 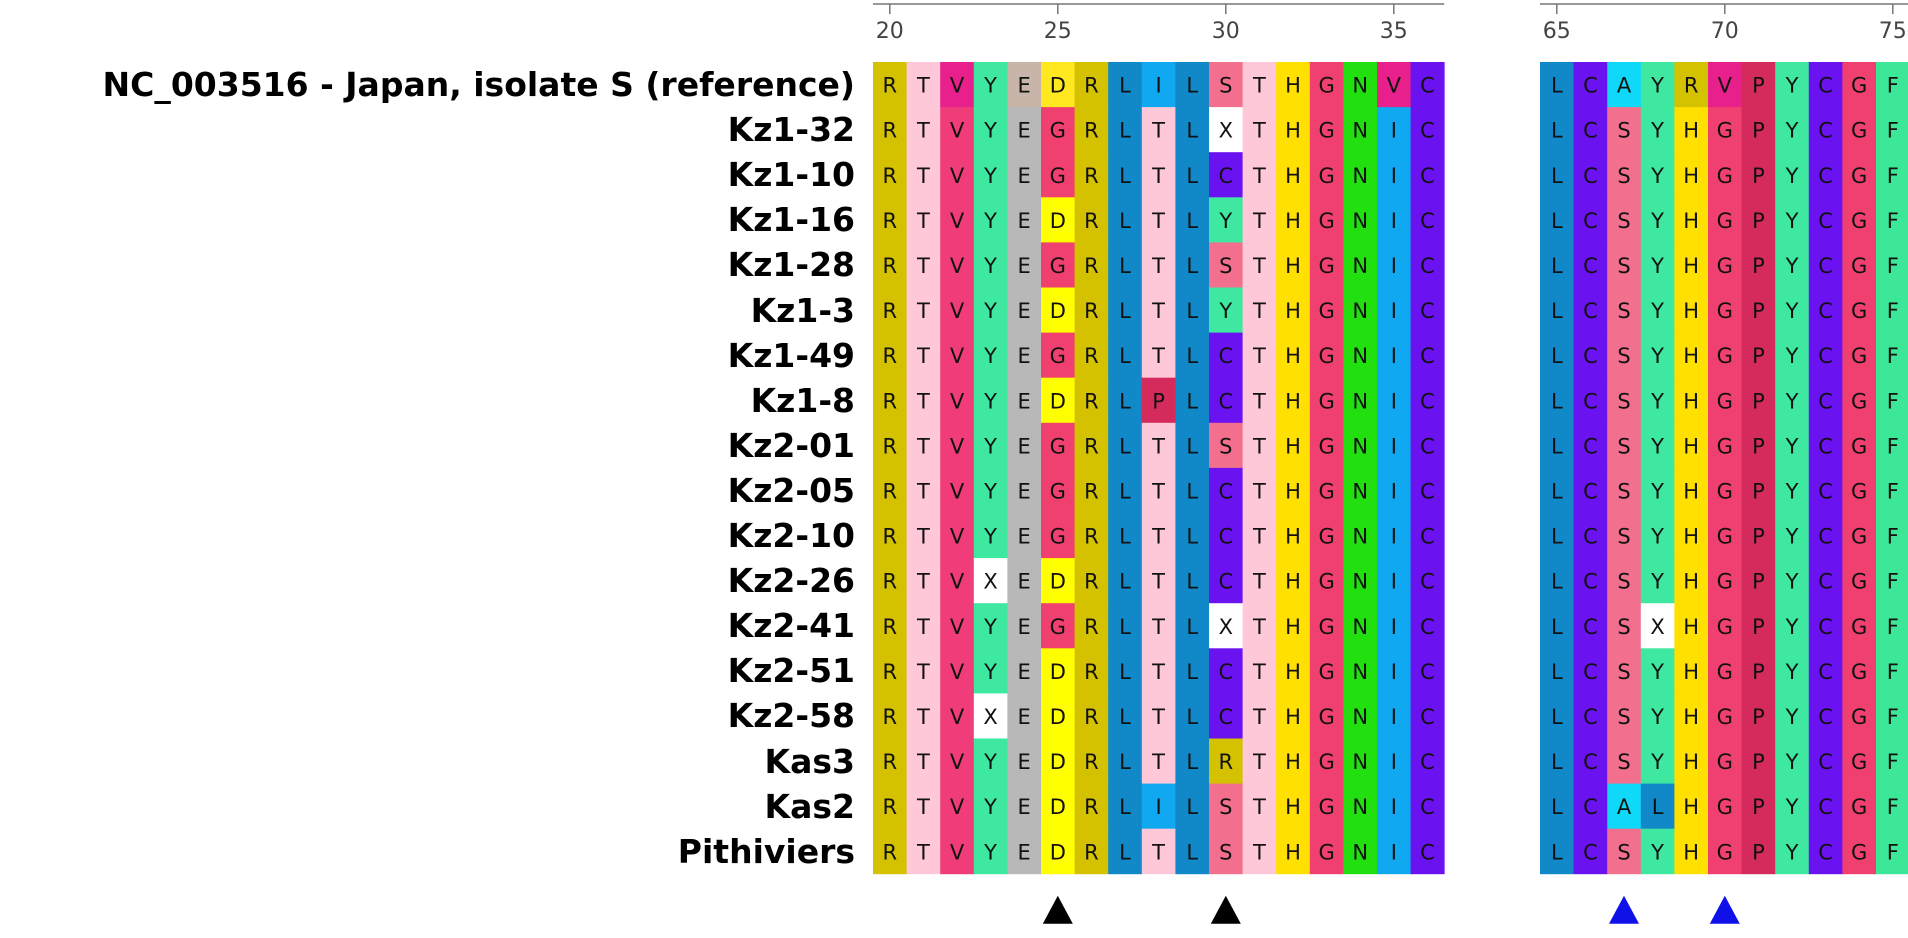 What do you see at coordinates (802, 310) in the screenshot?
I see `sequence-name: Kz1-3` at bounding box center [802, 310].